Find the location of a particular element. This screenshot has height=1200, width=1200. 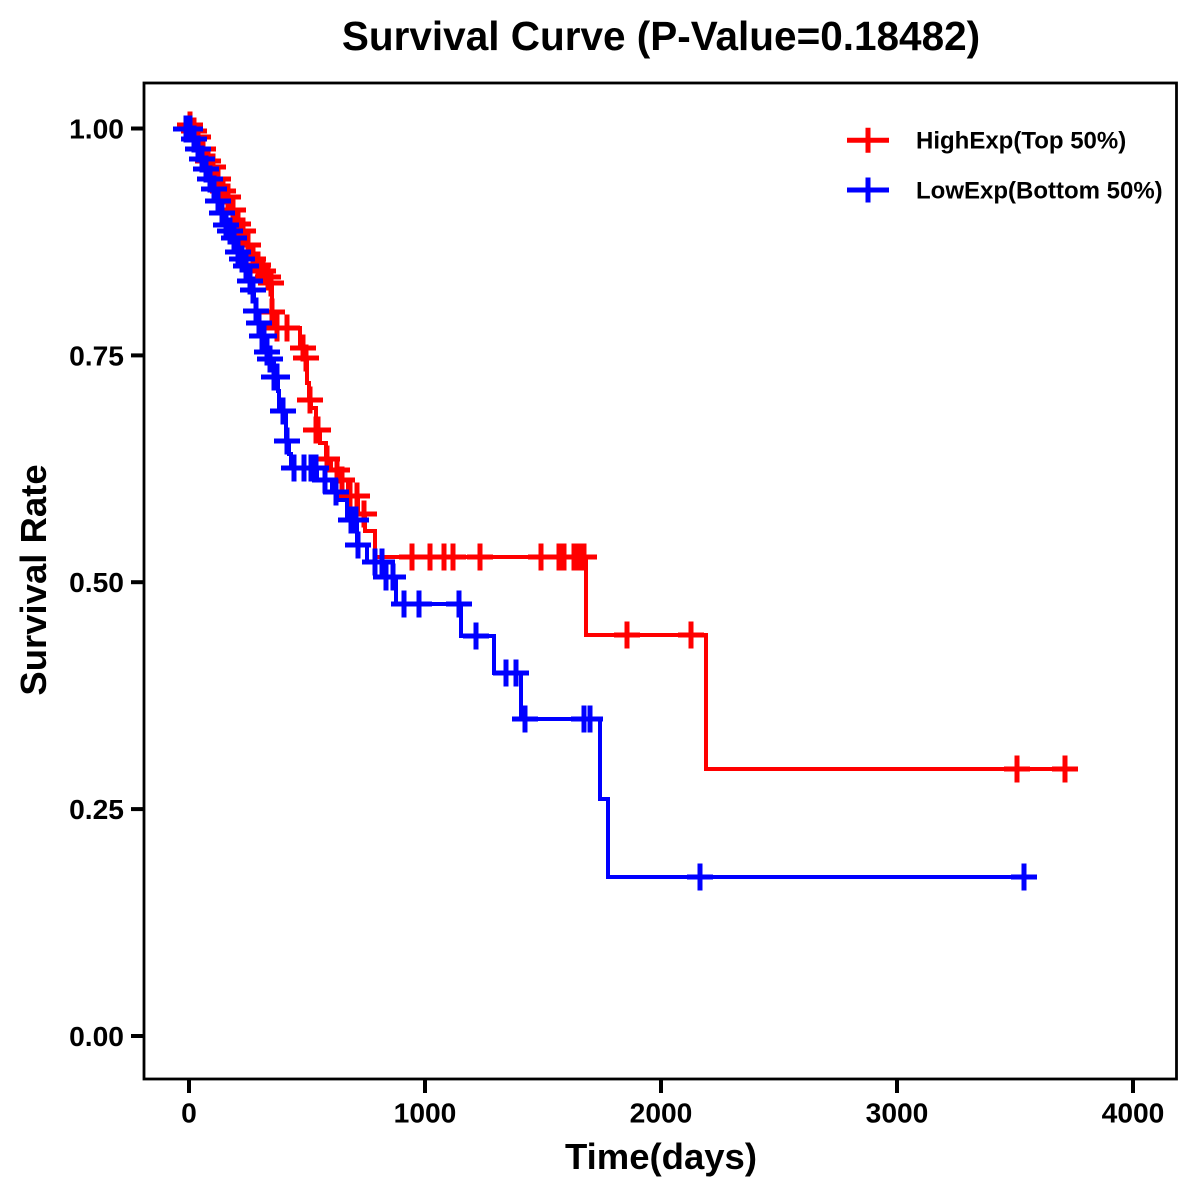

svg-text: 1.00 is located at coordinates (96, 129).